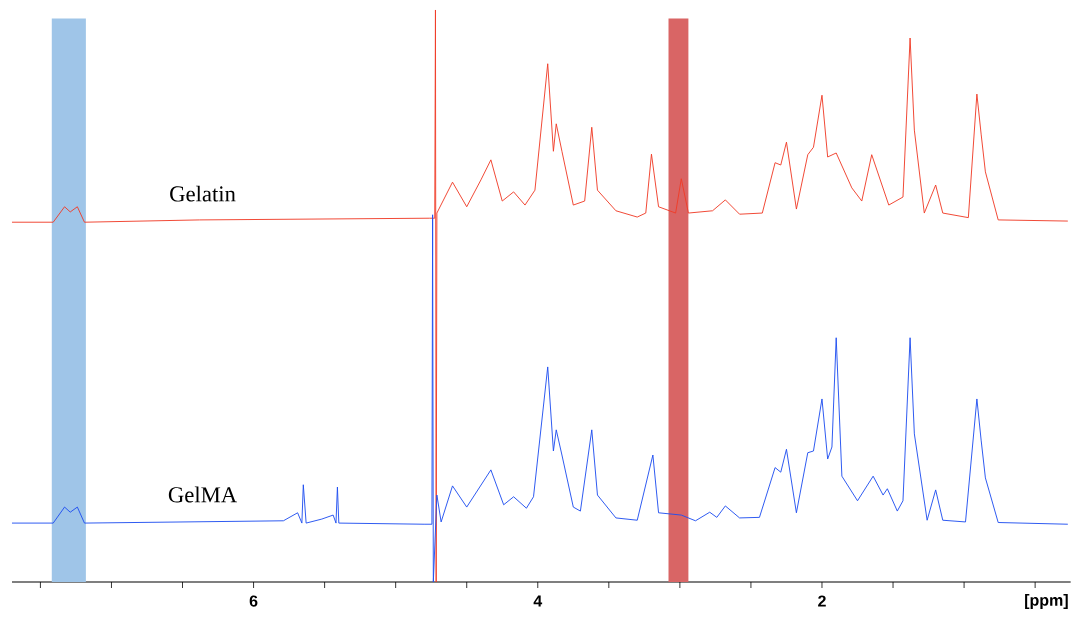  Describe the element at coordinates (822, 601) in the screenshot. I see `x-tick-label: 2` at that location.